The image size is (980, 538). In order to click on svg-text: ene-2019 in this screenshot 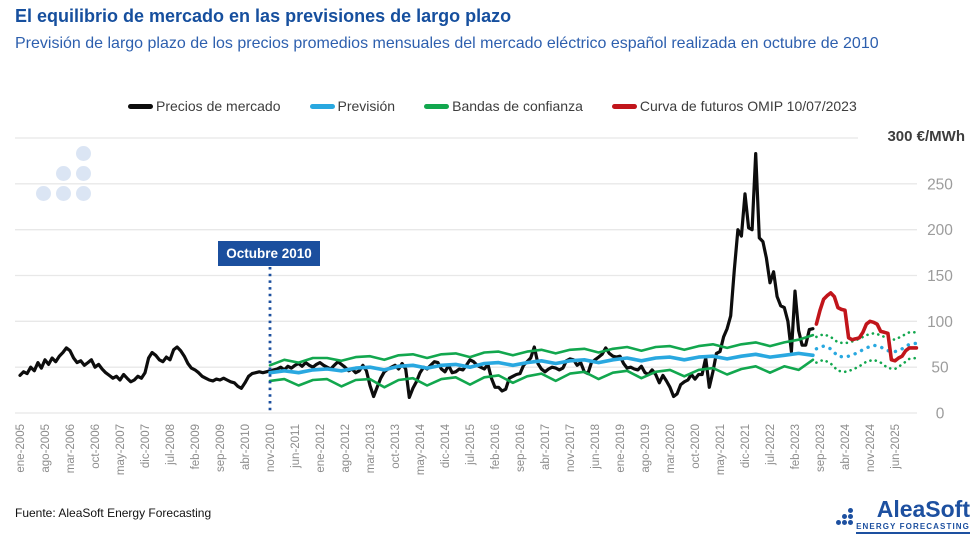, I will do `click(621, 448)`.